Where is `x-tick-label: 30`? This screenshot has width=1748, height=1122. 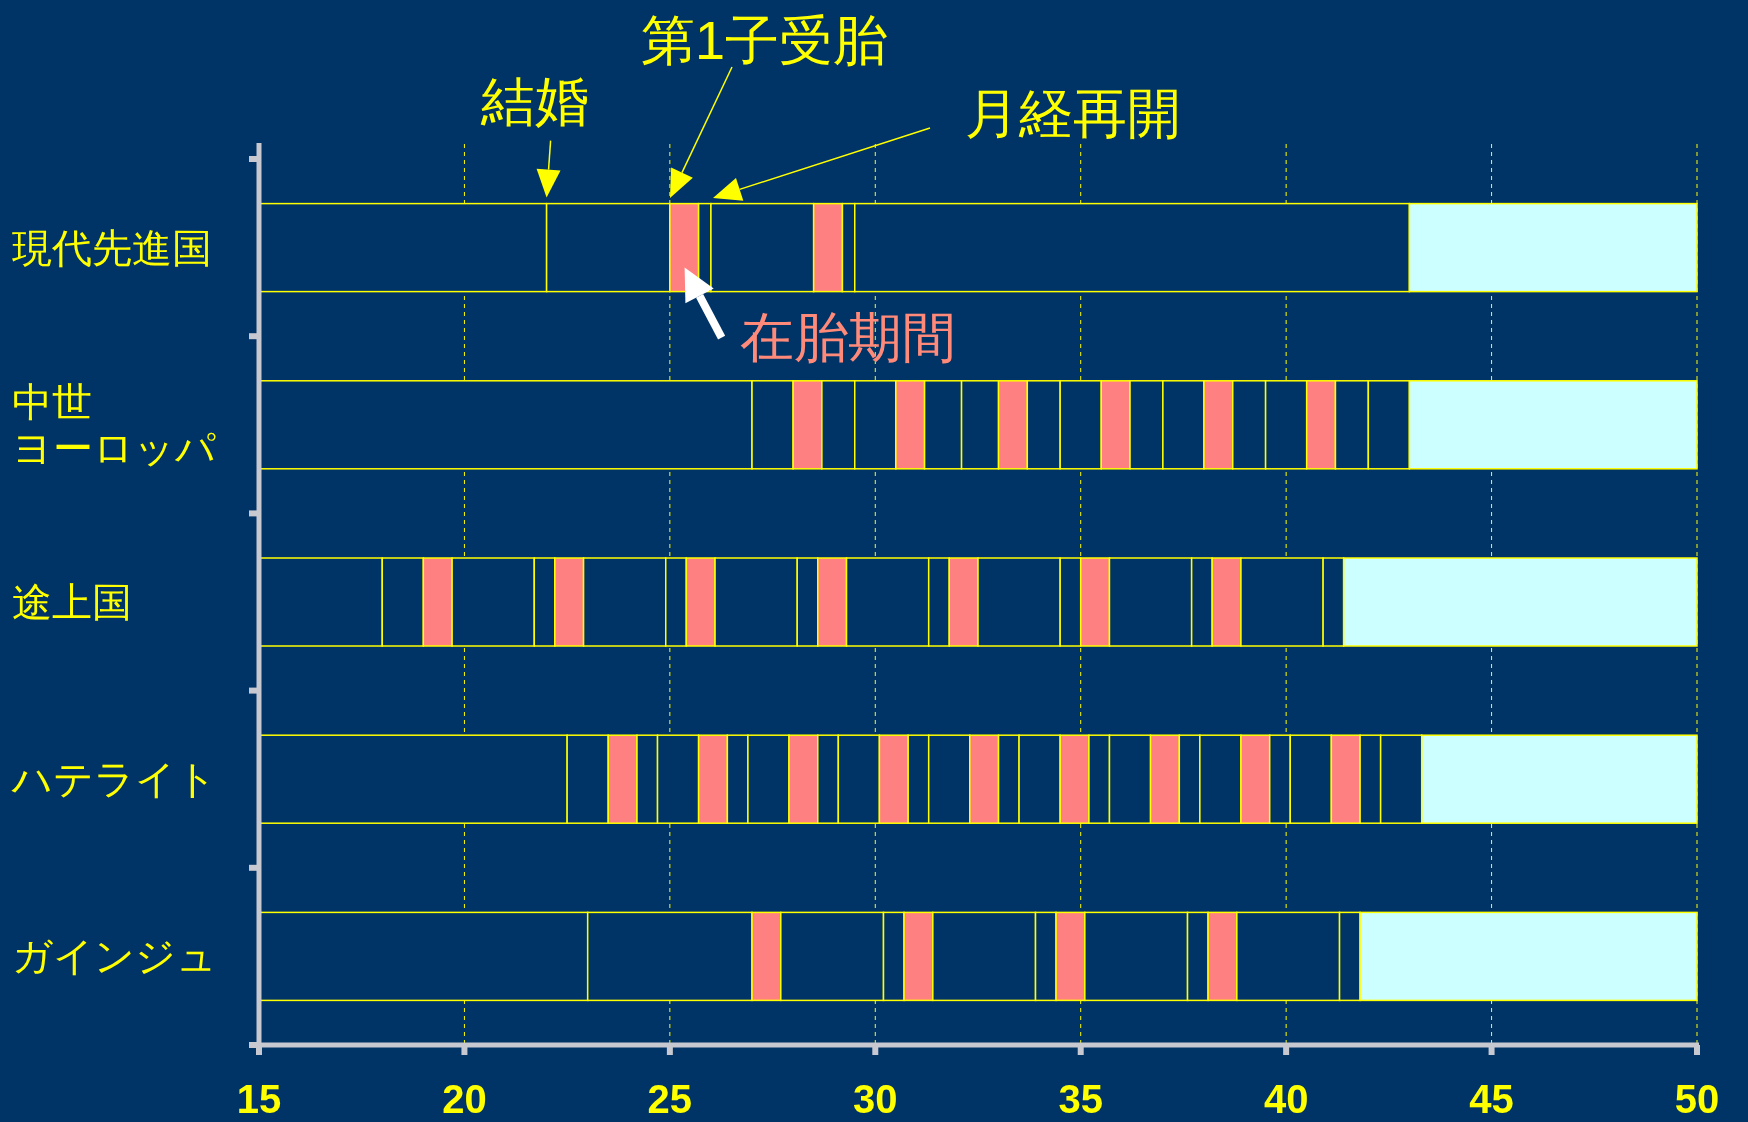
x-tick-label: 30 is located at coordinates (875, 1099).